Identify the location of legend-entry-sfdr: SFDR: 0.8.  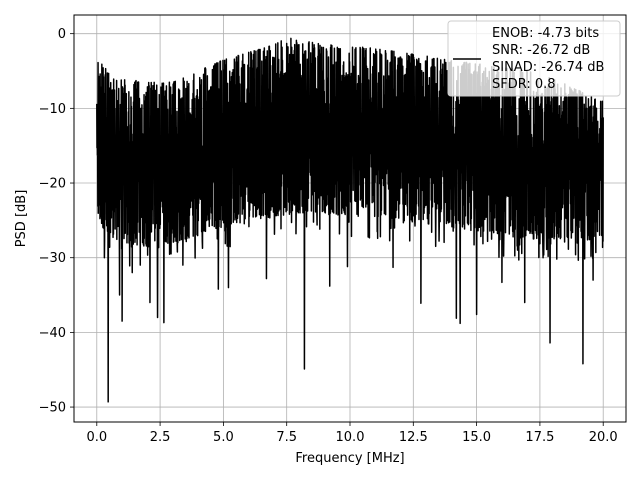
(524, 84).